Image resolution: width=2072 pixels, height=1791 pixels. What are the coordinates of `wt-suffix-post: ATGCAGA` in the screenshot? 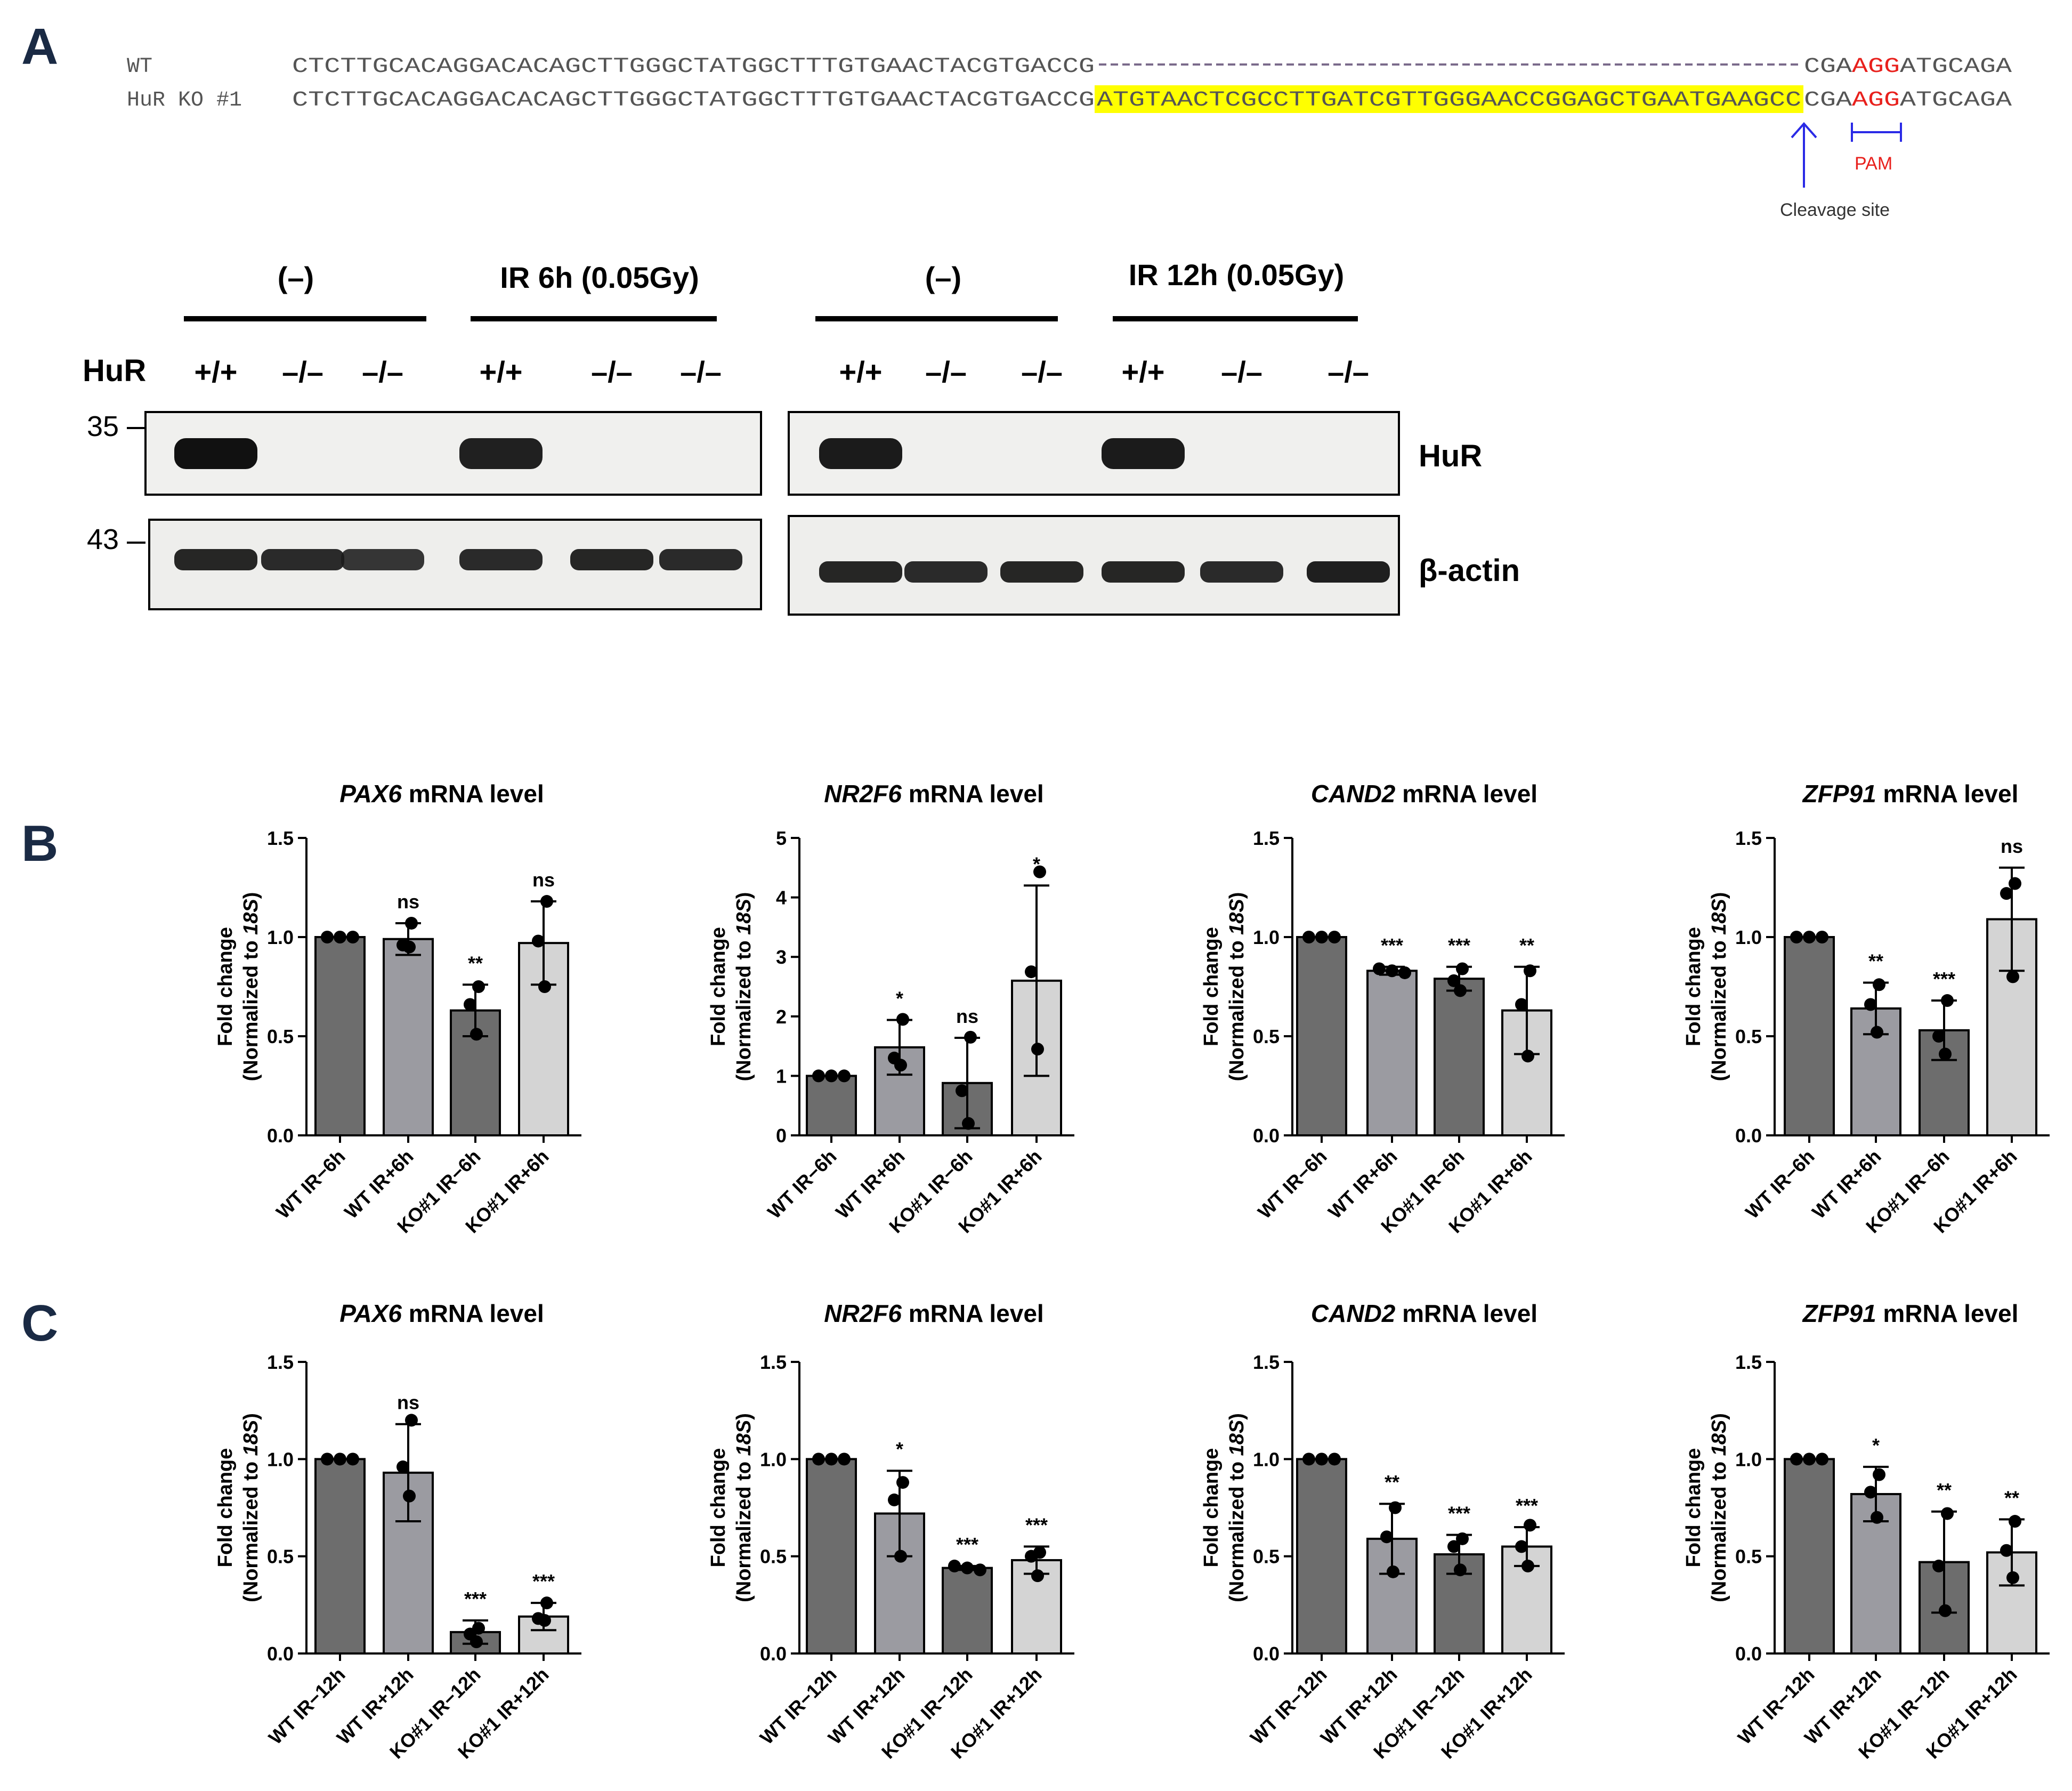 It's located at (1956, 67).